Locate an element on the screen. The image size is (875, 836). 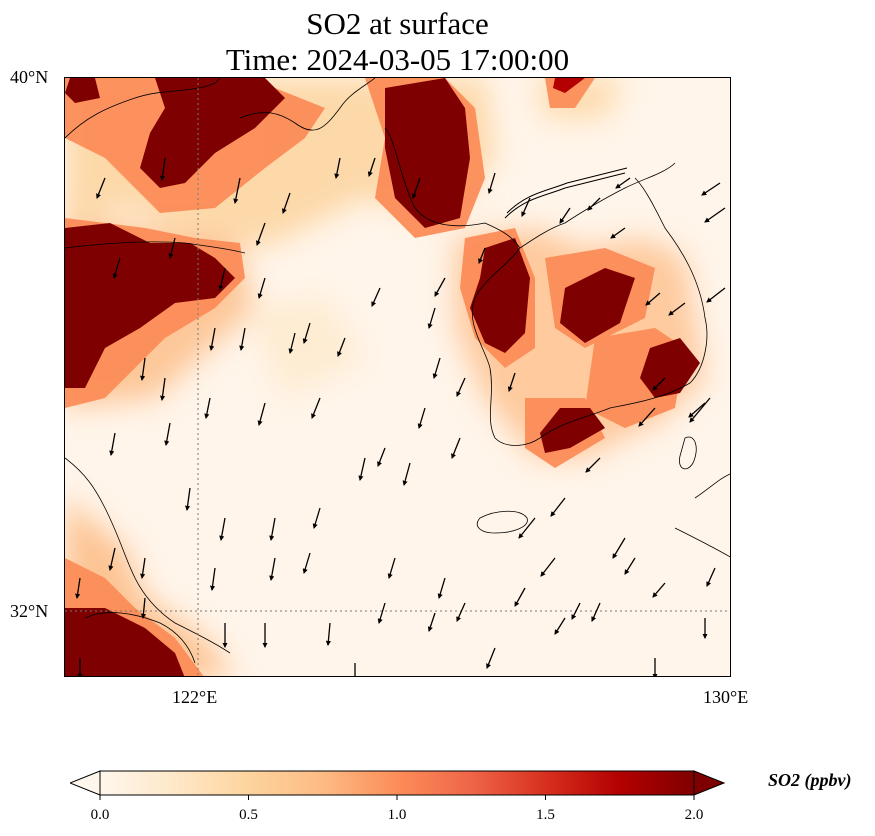
lat-tick-label-32: 32°N is located at coordinates (29, 611).